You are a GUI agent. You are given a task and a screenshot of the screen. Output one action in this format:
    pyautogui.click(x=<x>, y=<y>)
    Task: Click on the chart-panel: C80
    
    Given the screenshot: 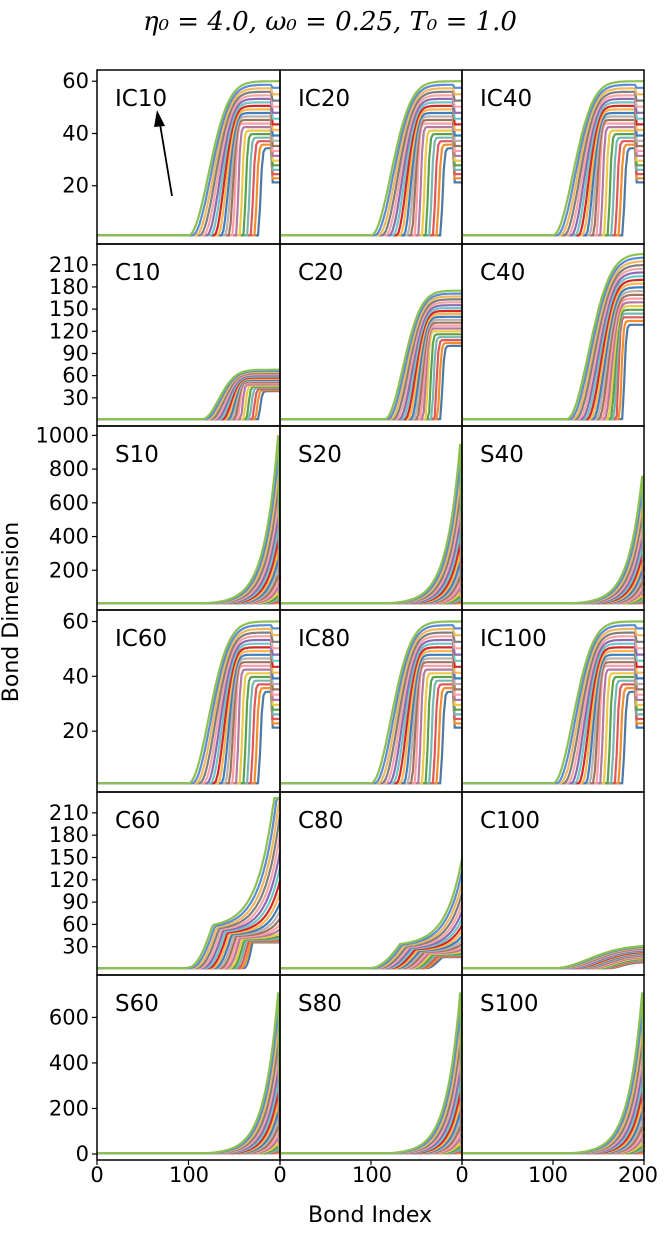 What is the action you would take?
    pyautogui.click(x=371, y=883)
    